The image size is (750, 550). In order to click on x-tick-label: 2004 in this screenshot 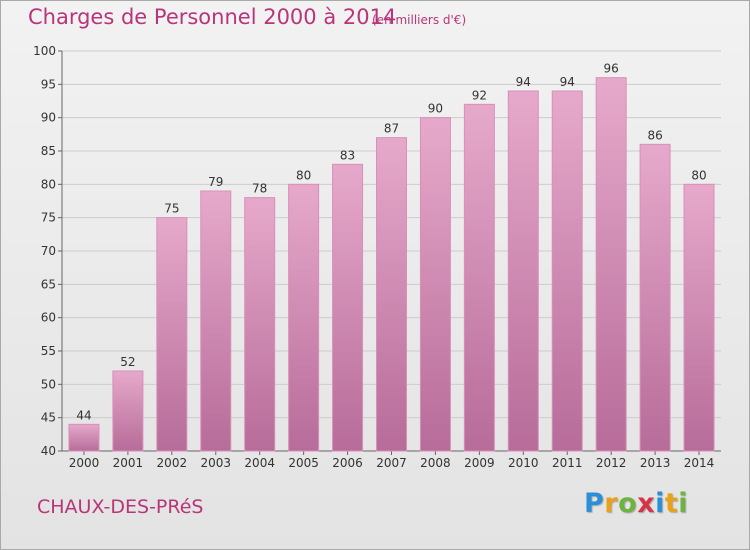, I will do `click(259, 463)`.